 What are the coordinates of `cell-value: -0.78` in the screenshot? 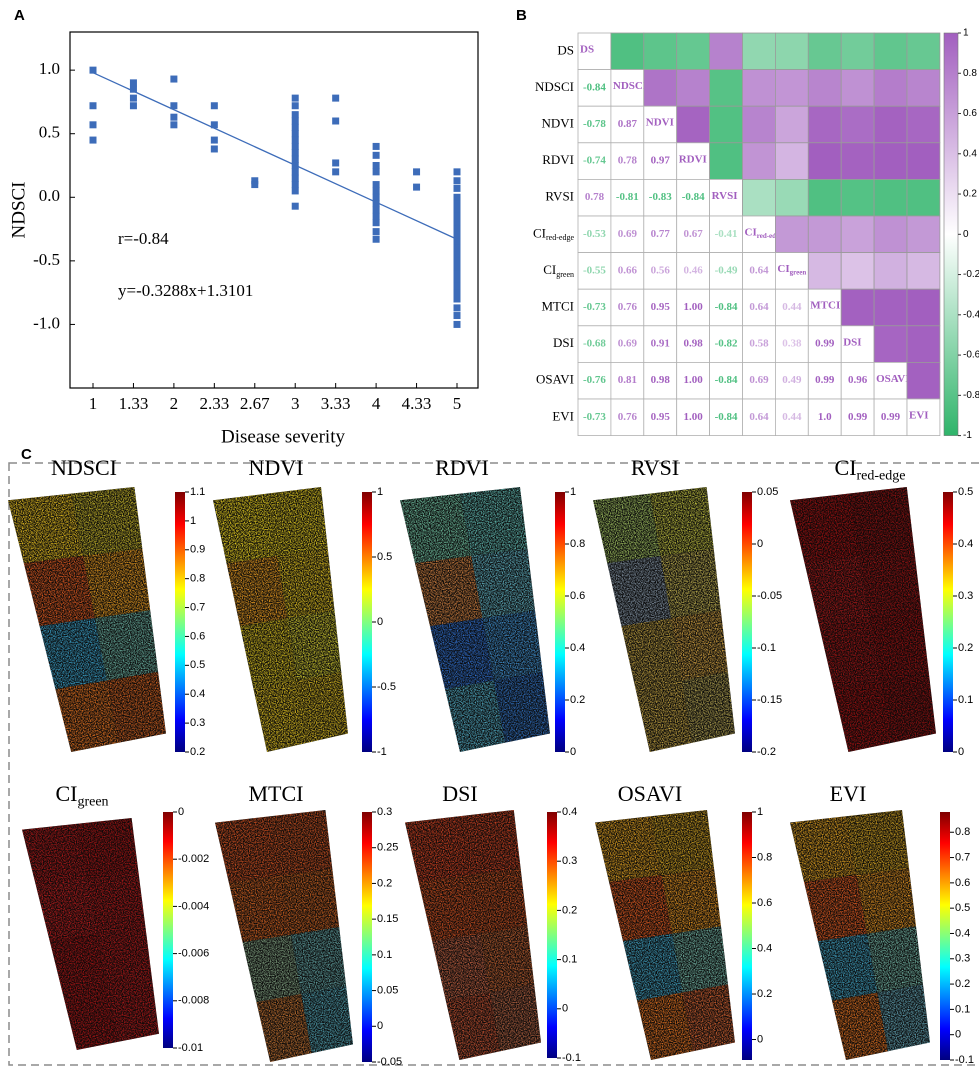 It's located at (594, 124).